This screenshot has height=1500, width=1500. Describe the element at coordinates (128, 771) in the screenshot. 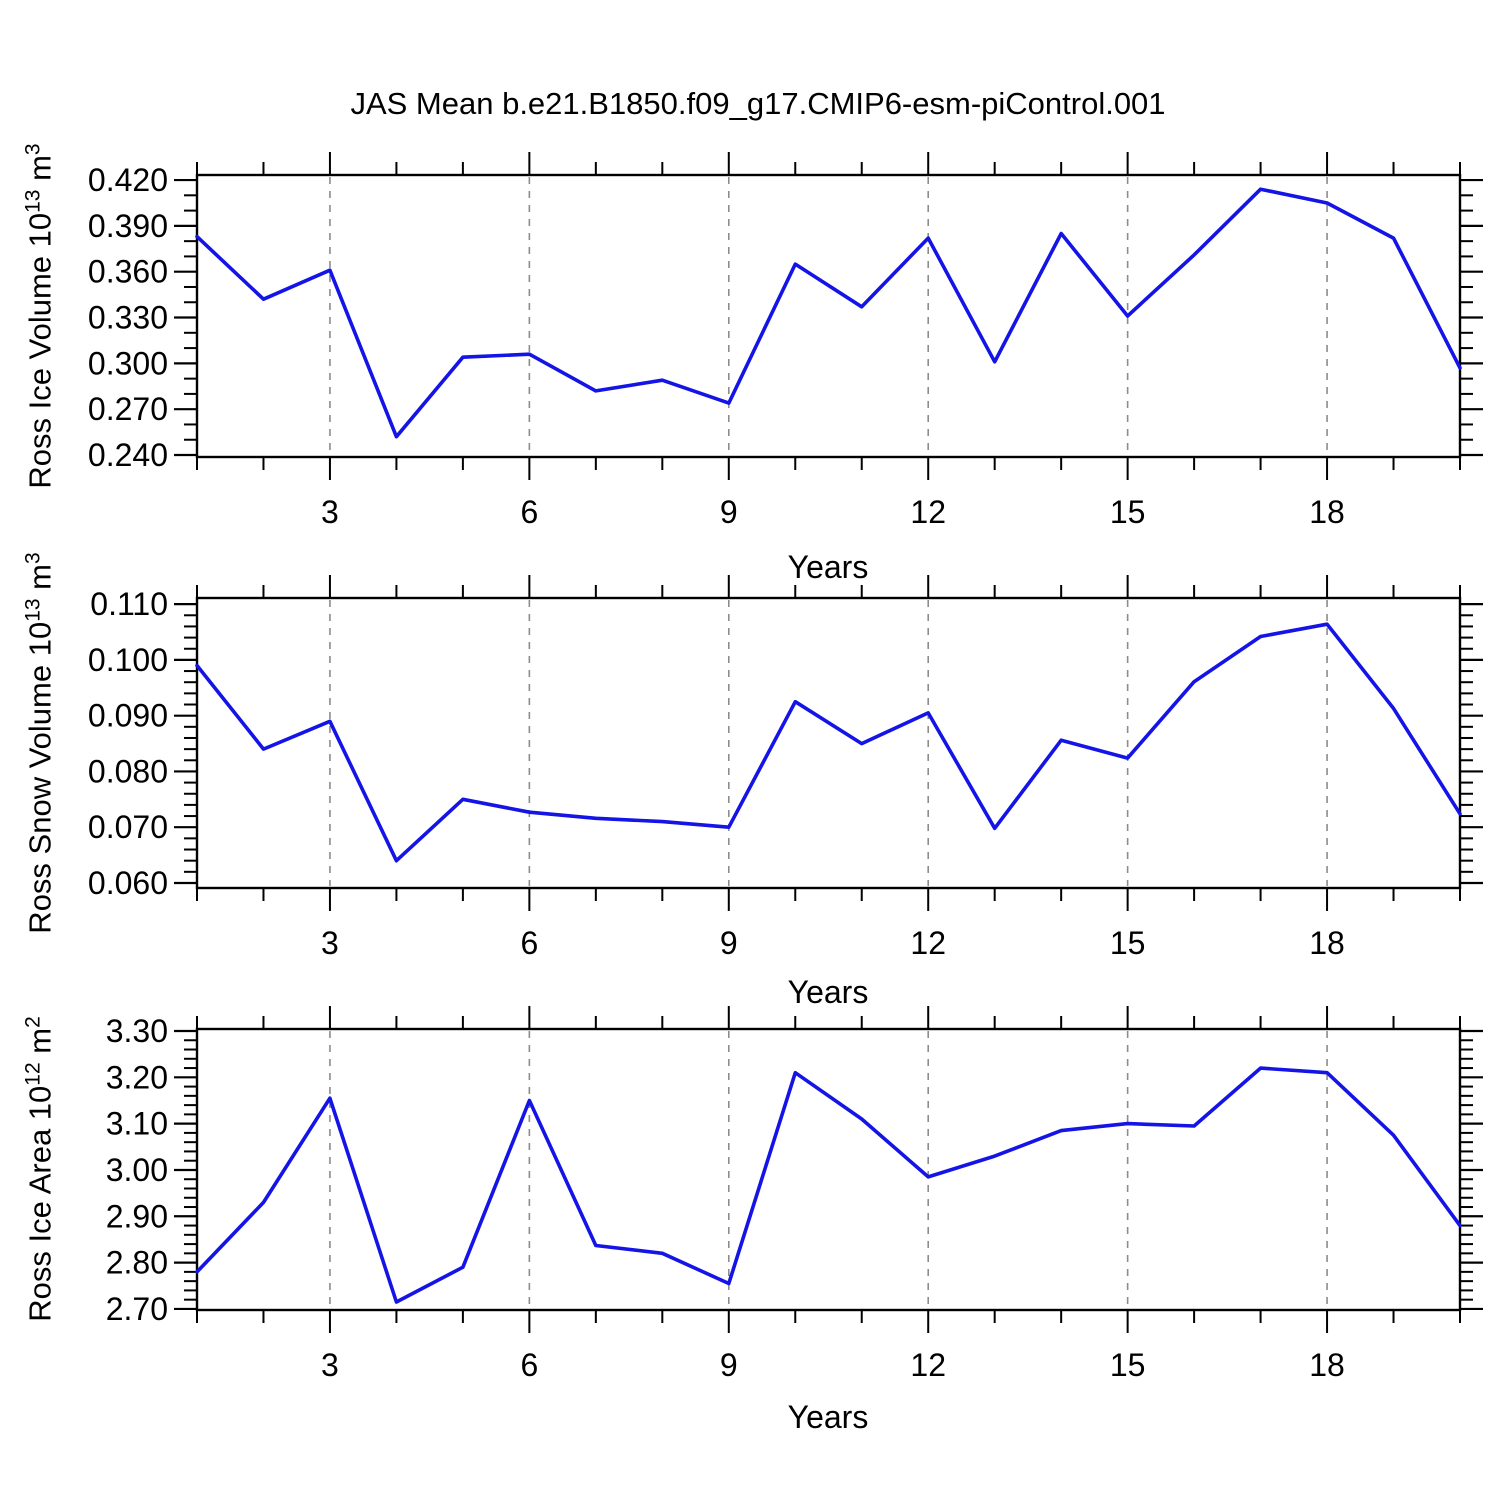

I see `y-tick-label: 0.080` at that location.